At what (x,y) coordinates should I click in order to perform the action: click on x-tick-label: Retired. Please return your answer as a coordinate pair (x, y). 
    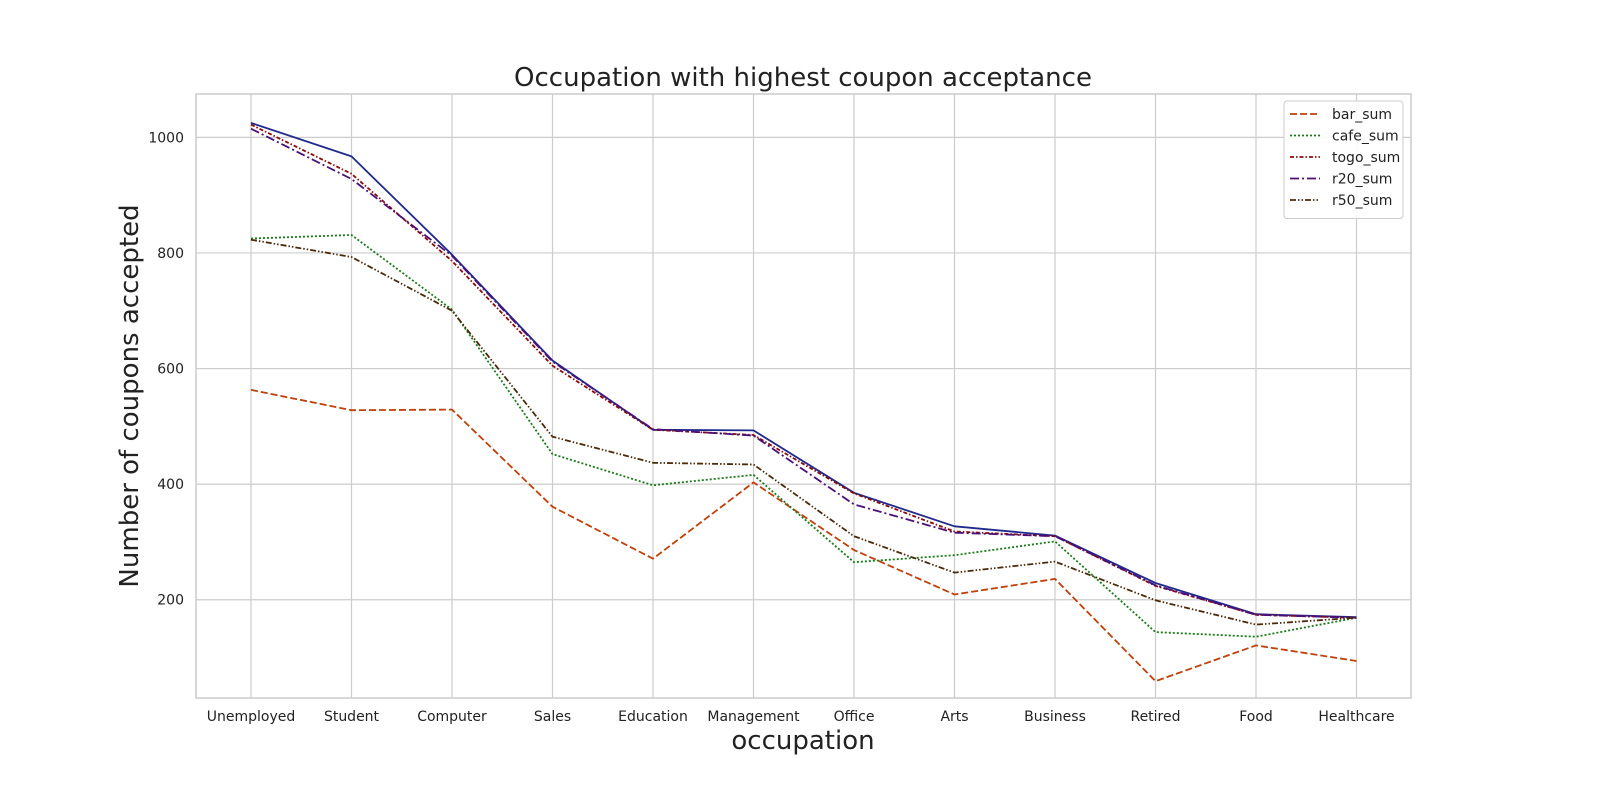
    Looking at the image, I should click on (1155, 717).